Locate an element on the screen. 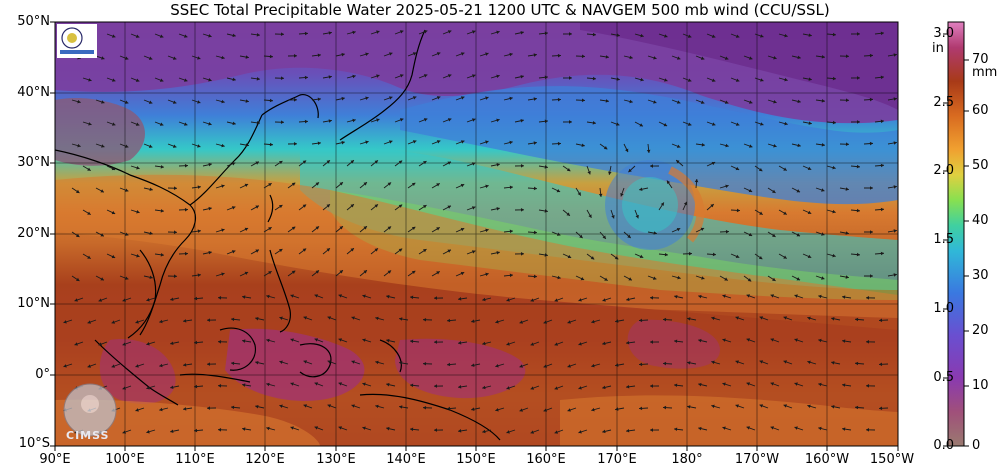 This screenshot has width=1000, height=470. lon-label-110e: 110°E is located at coordinates (195, 459).